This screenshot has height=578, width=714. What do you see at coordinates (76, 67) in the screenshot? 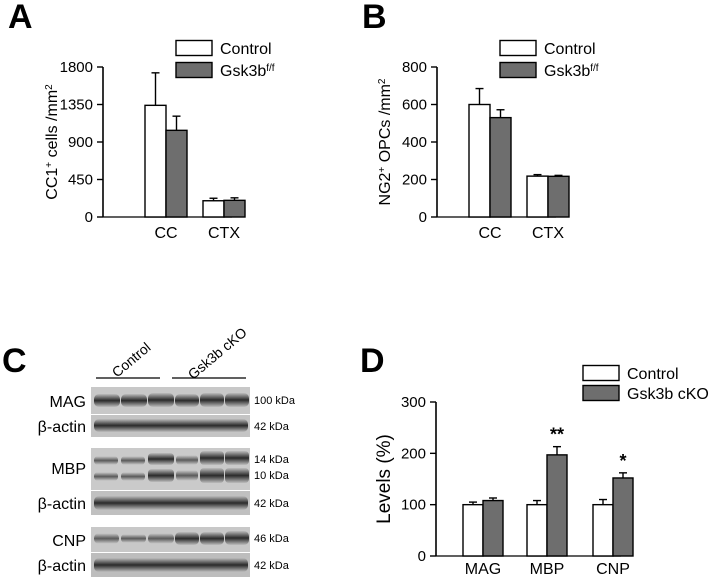
I see `a-ytick-label: 1800` at bounding box center [76, 67].